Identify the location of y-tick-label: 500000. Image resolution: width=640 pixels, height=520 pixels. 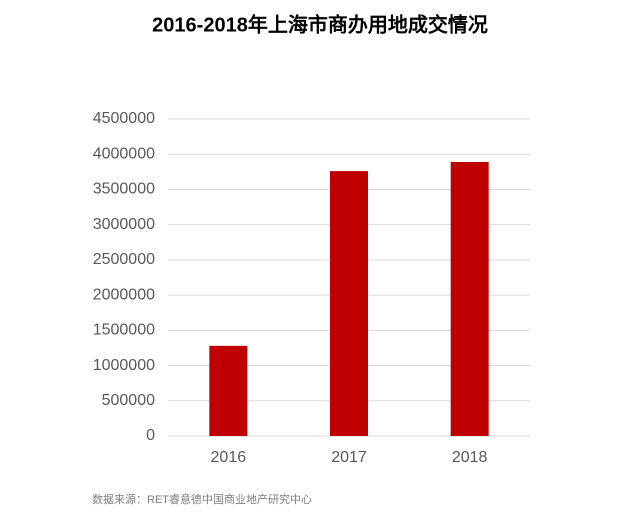
(128, 400).